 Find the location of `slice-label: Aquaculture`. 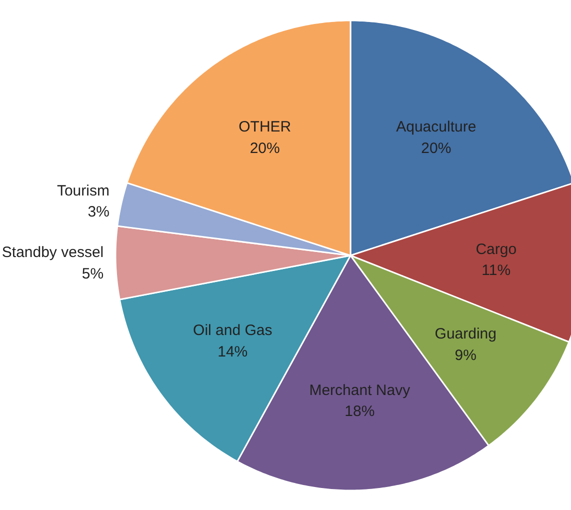

slice-label: Aquaculture is located at coordinates (436, 127).